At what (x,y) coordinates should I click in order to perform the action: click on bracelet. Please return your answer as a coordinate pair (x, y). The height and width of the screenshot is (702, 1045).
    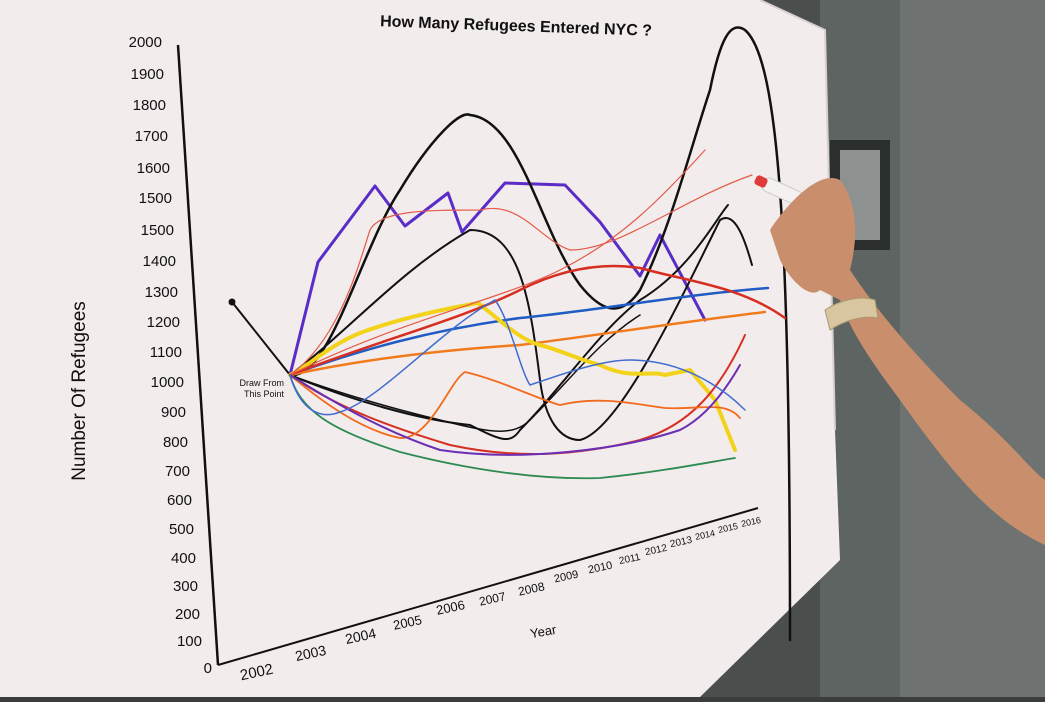
    Looking at the image, I should click on (851, 314).